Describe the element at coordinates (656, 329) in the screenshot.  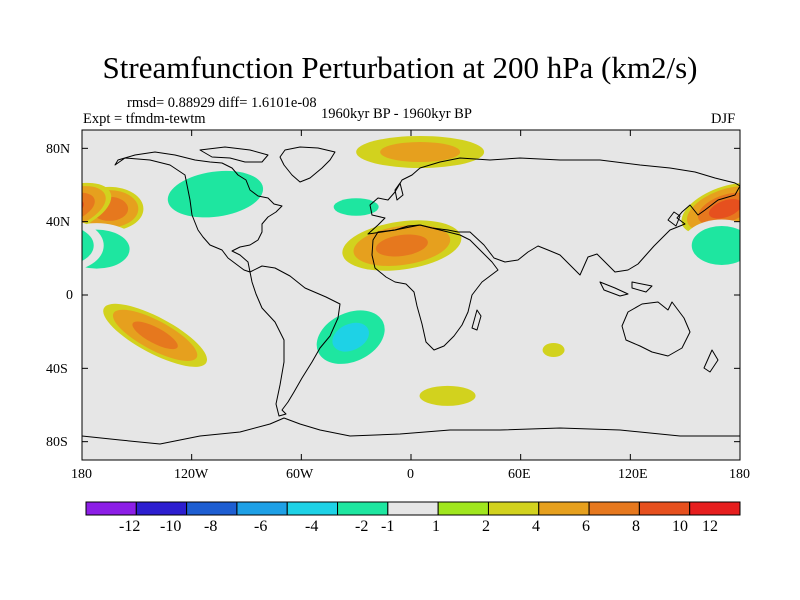
I see `coast-australia` at that location.